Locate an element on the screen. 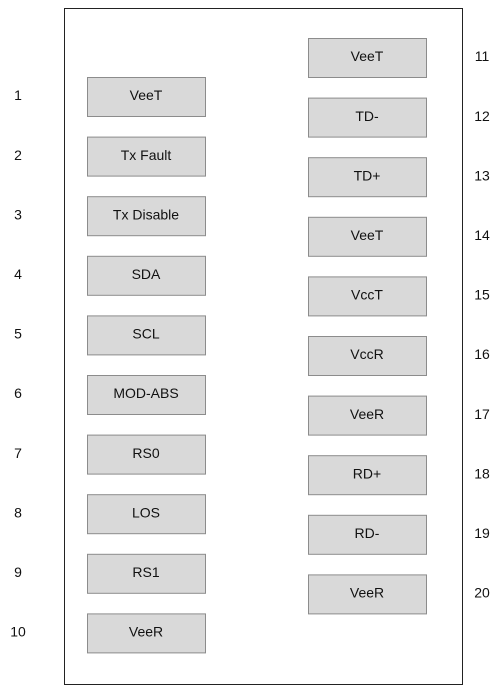 This screenshot has width=498, height=694. pin-number: 1 is located at coordinates (18, 95).